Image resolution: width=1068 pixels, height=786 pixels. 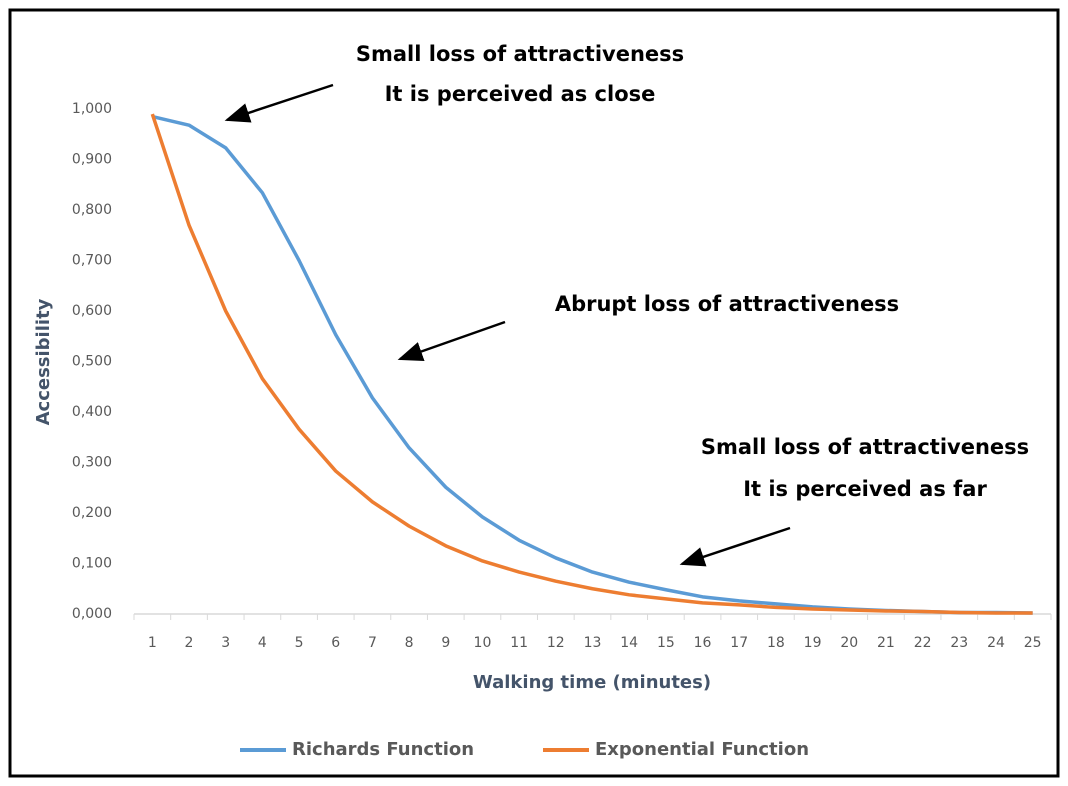 What do you see at coordinates (372, 643) in the screenshot?
I see `x-tick-label: 7` at bounding box center [372, 643].